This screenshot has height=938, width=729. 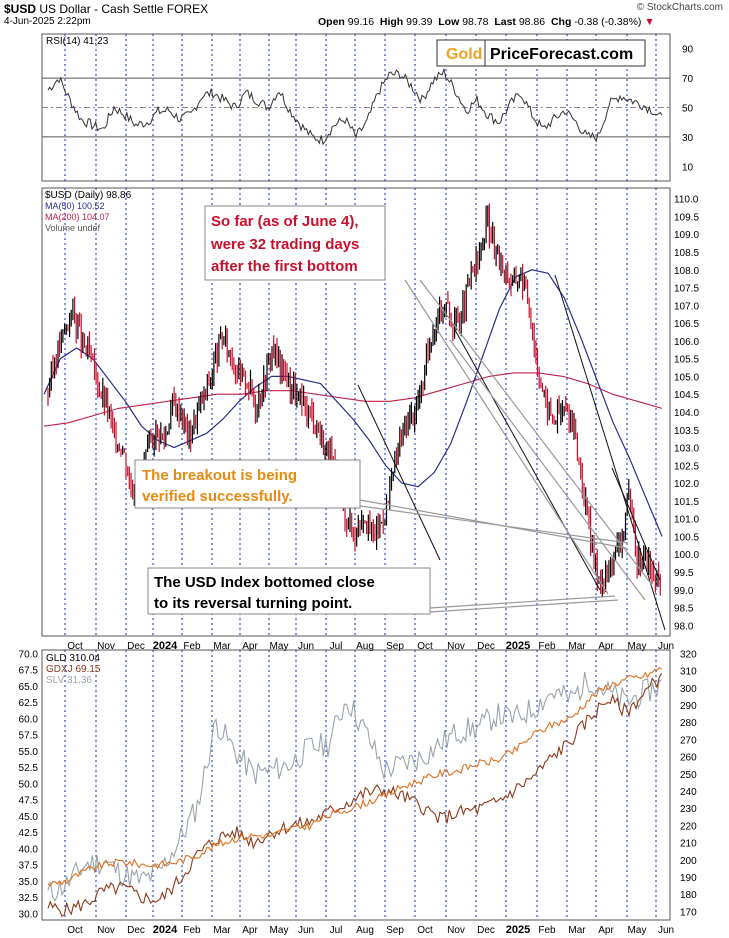 What do you see at coordinates (336, 646) in the screenshot?
I see `usd-x-label: Jul` at bounding box center [336, 646].